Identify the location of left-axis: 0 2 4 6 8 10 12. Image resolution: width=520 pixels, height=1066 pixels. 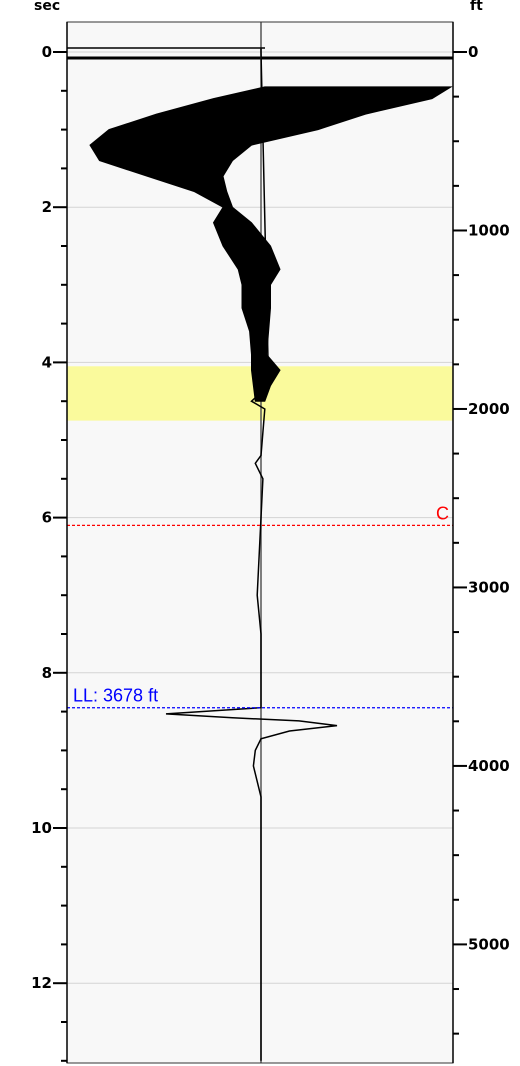
(49, 542).